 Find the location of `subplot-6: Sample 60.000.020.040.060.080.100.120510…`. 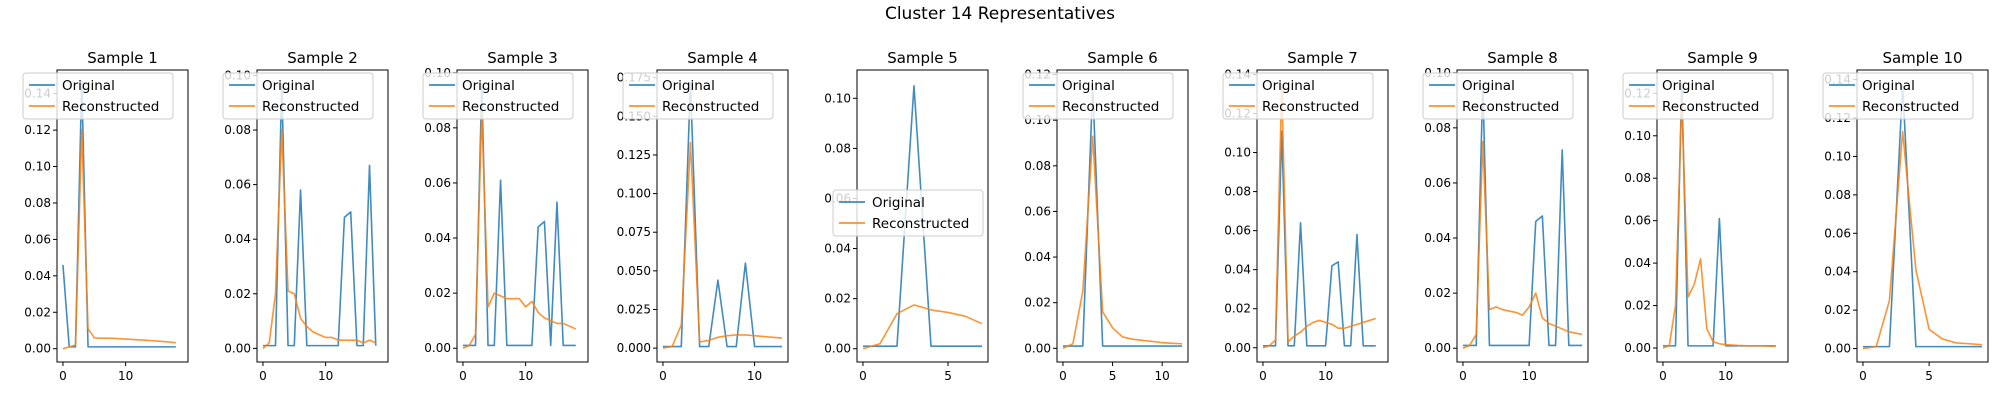

subplot-6: Sample 60.000.020.040.060.080.100.120510… is located at coordinates (1105, 216).